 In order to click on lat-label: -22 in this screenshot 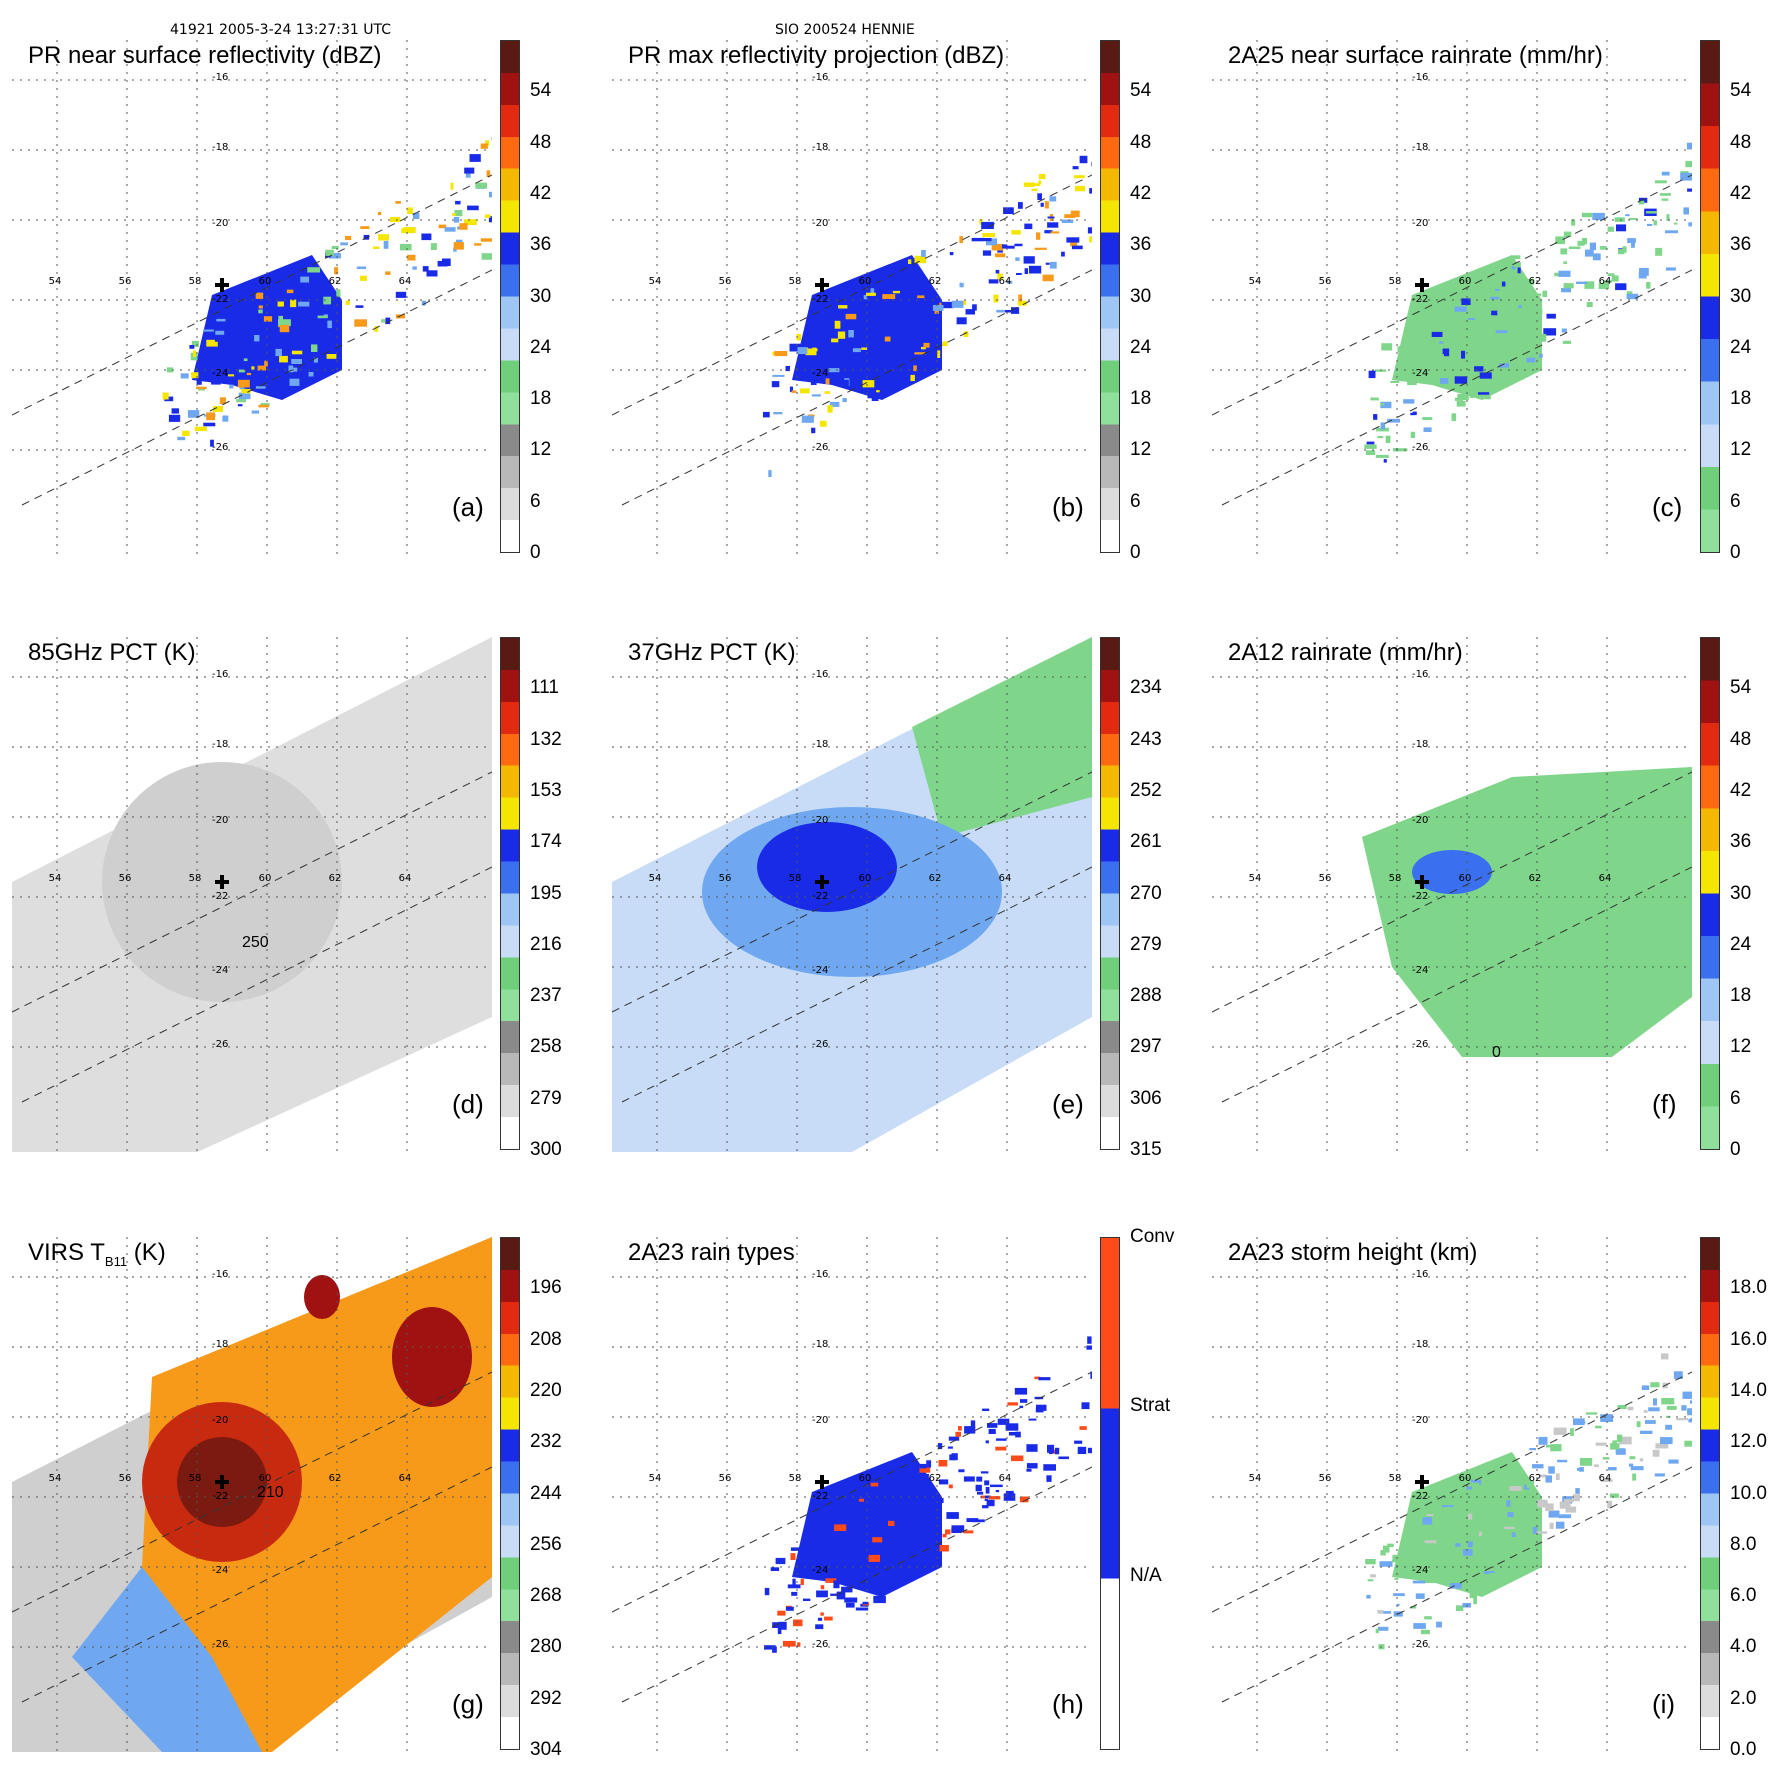, I will do `click(820, 299)`.